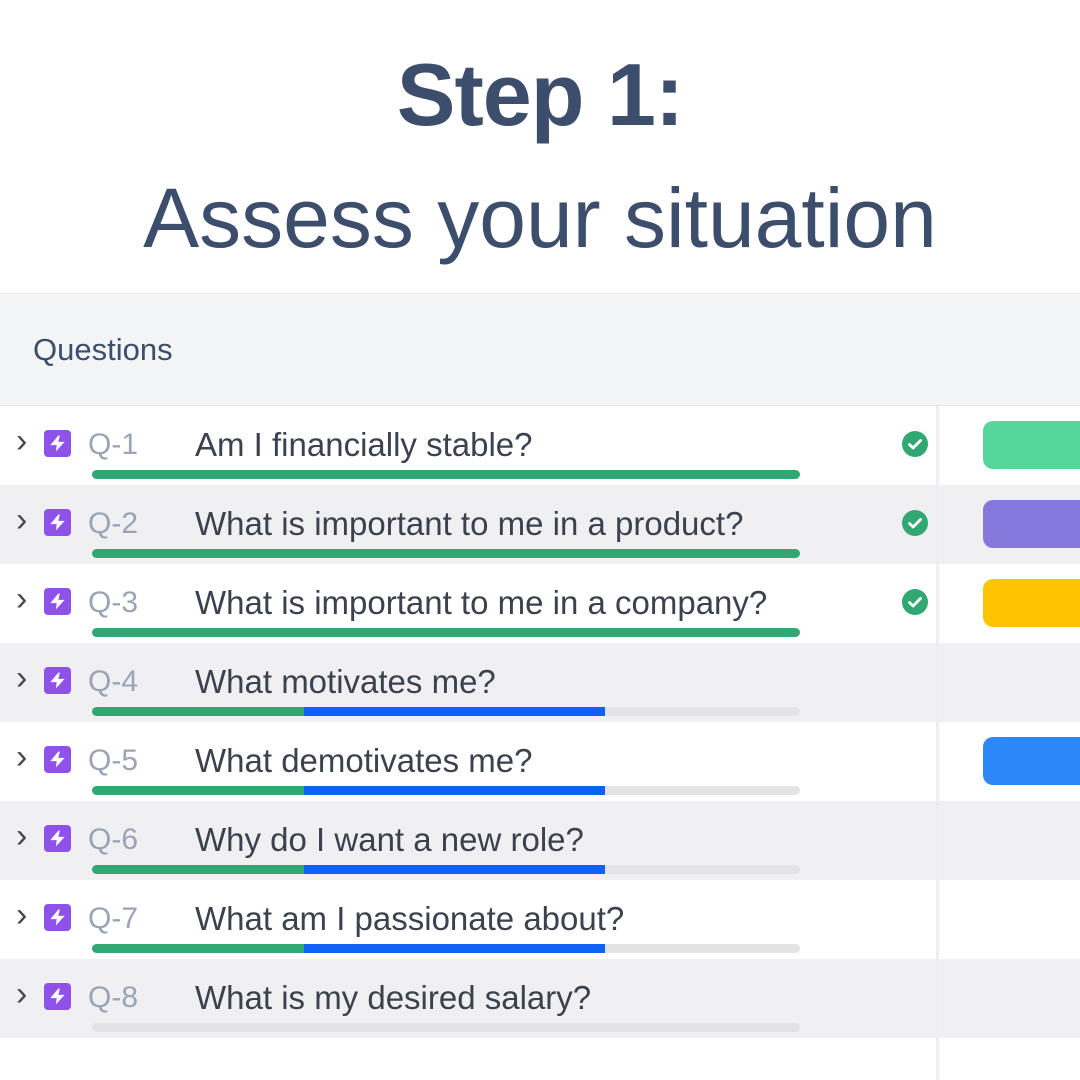 This screenshot has height=1080, width=1080. What do you see at coordinates (393, 997) in the screenshot?
I see `question-title: What is my desired salary?` at bounding box center [393, 997].